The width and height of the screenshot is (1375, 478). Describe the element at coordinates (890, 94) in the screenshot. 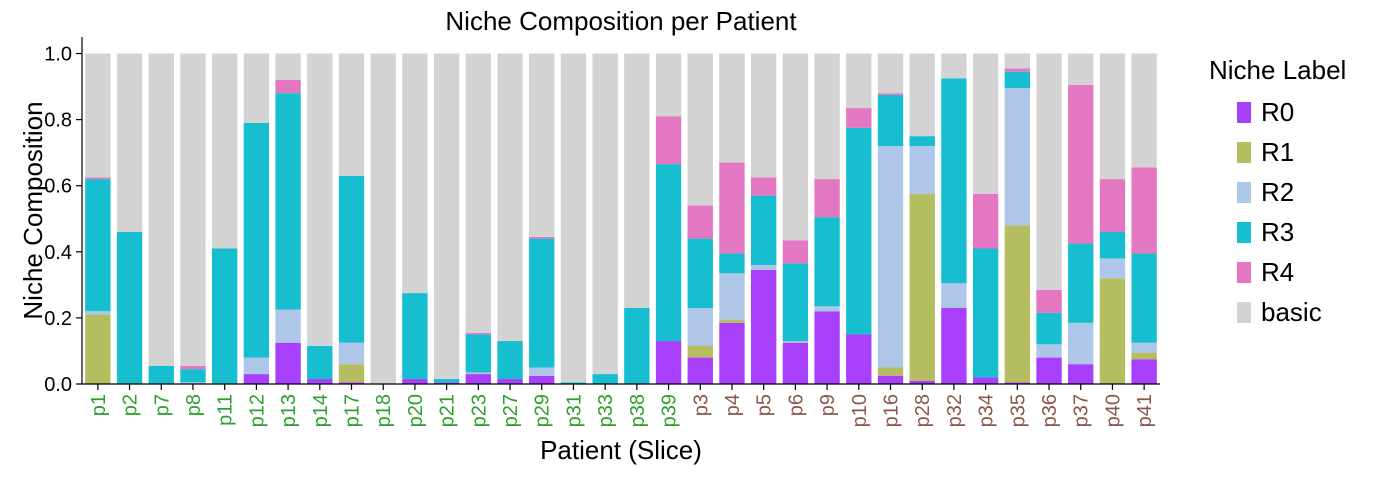

I see `bar-R4-p16` at that location.